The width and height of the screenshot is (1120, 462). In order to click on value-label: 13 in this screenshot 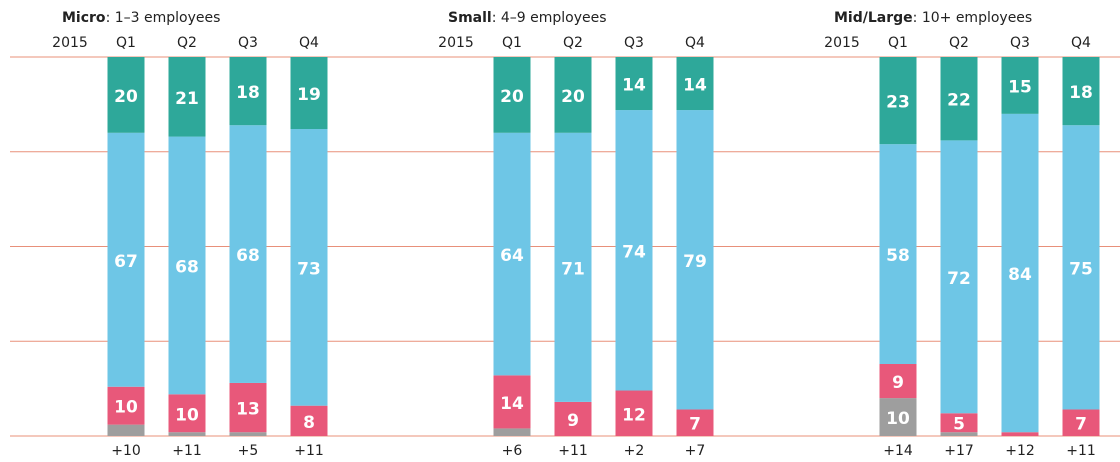, I will do `click(248, 410)`.